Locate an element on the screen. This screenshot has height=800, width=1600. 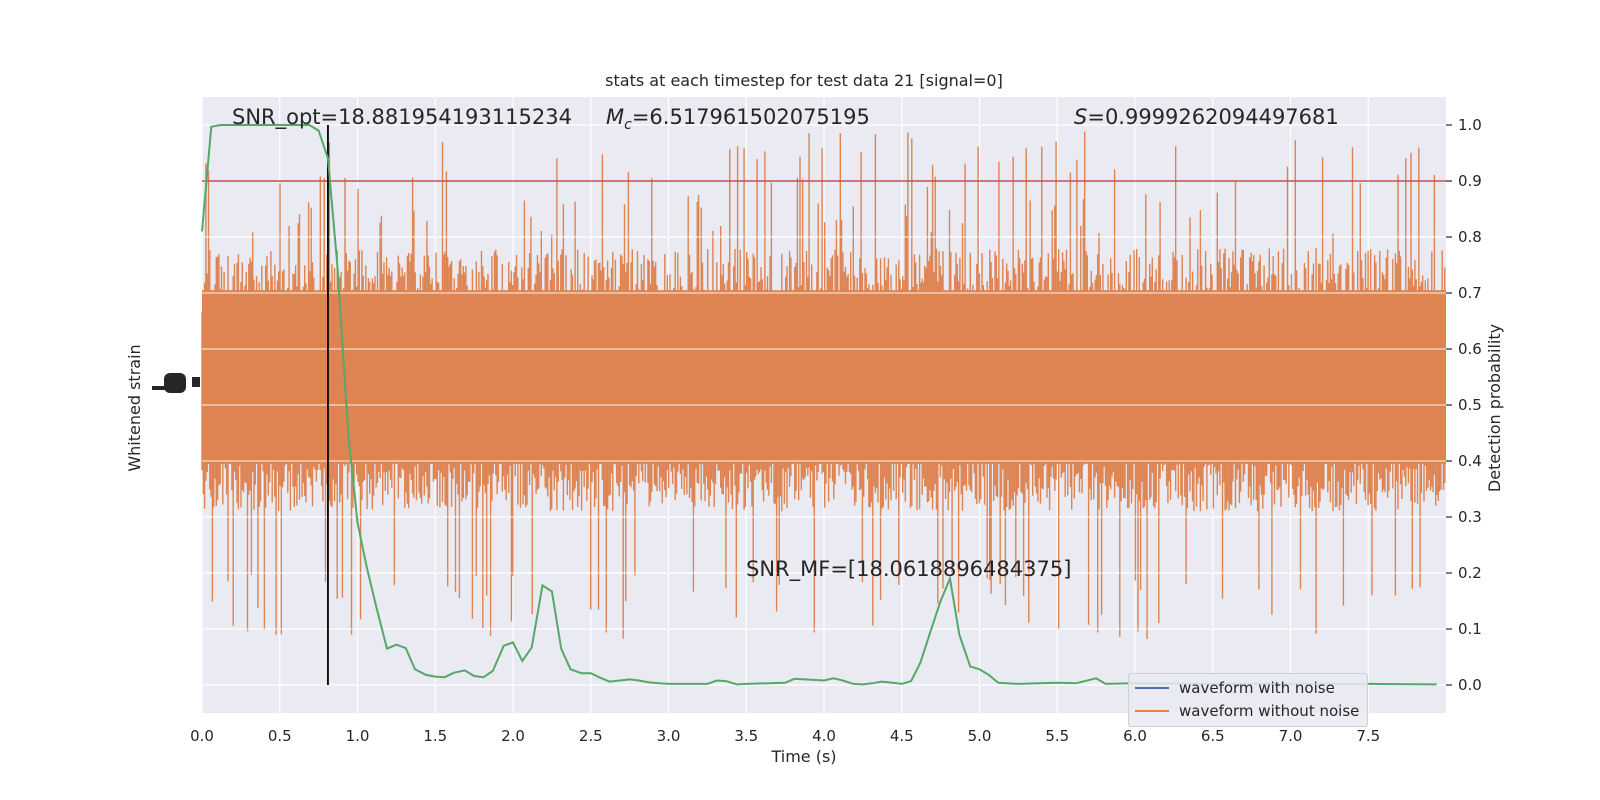
legend-label-without-noise: waveform without noise is located at coordinates (1269, 711).